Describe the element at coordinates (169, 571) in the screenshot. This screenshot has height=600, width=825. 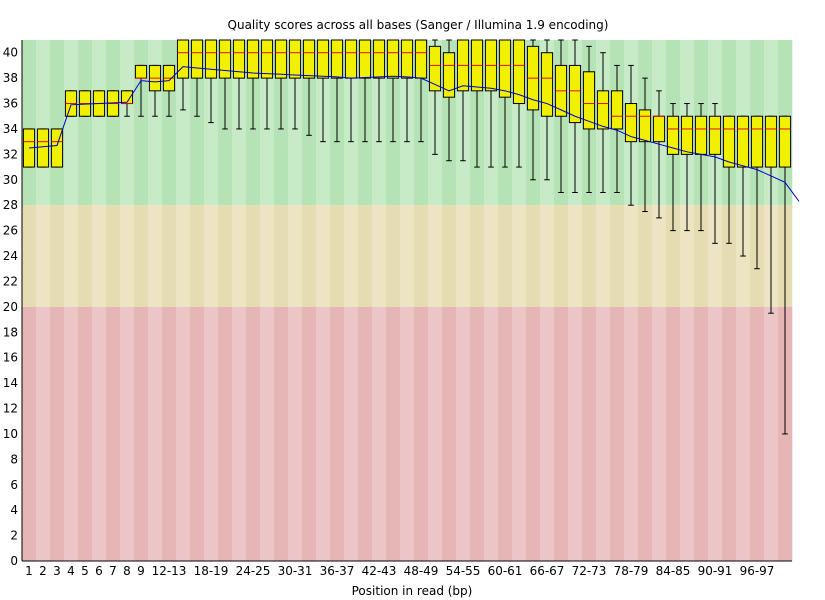
I see `x-tick-label: 12-13` at that location.